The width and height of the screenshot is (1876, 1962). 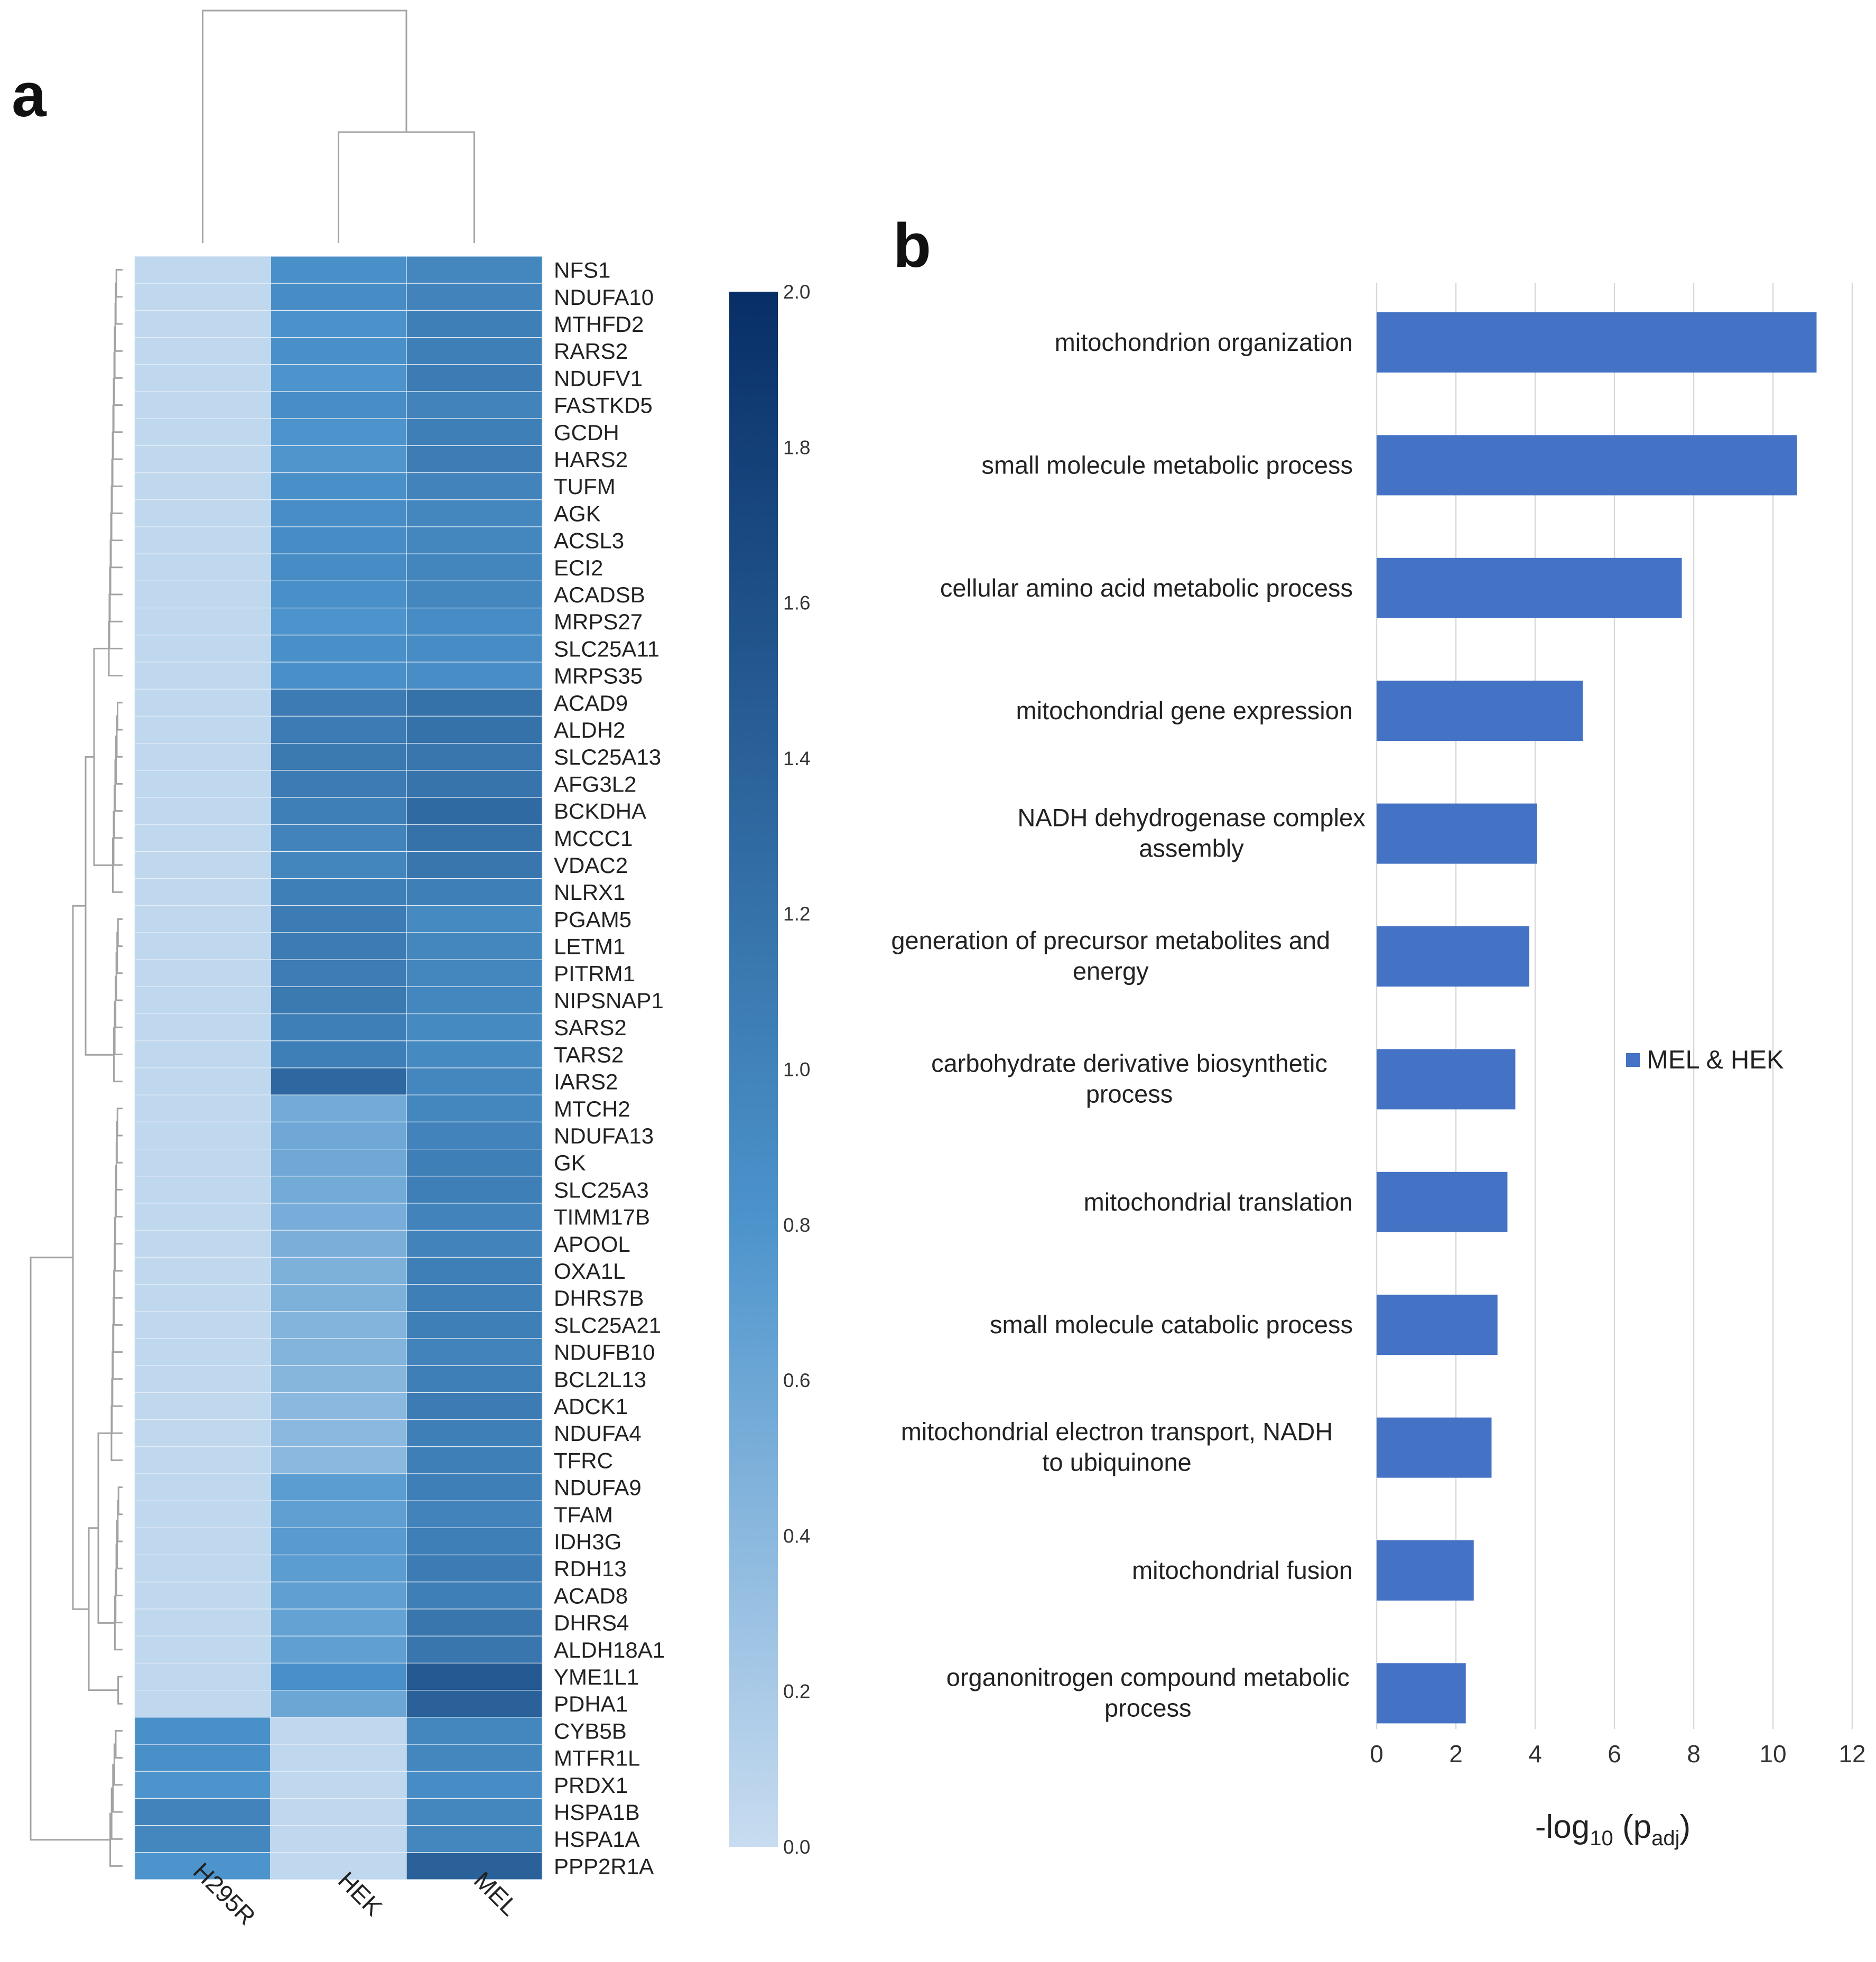 What do you see at coordinates (1614, 1754) in the screenshot?
I see `x-tick-label: 6` at bounding box center [1614, 1754].